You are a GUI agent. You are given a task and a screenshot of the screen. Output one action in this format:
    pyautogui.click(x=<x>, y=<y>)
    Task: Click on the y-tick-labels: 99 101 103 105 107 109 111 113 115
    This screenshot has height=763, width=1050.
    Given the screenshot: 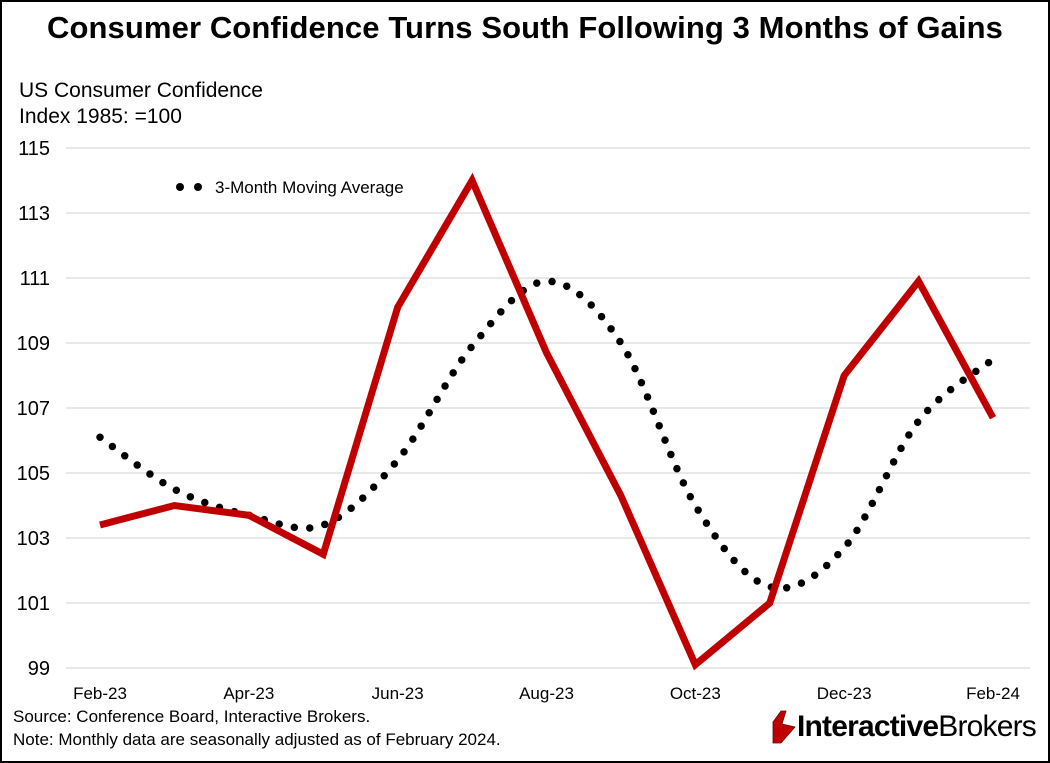 What is the action you would take?
    pyautogui.click(x=33, y=409)
    